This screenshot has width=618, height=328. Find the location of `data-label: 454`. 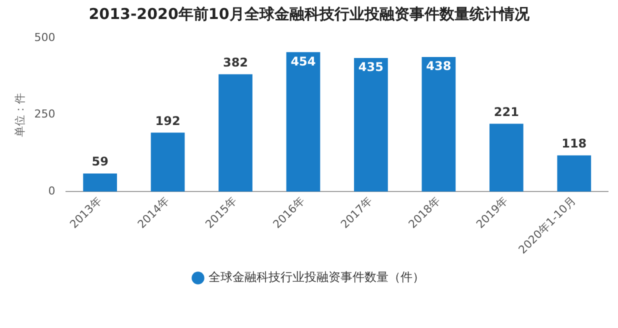

data-label: 454 is located at coordinates (303, 61).